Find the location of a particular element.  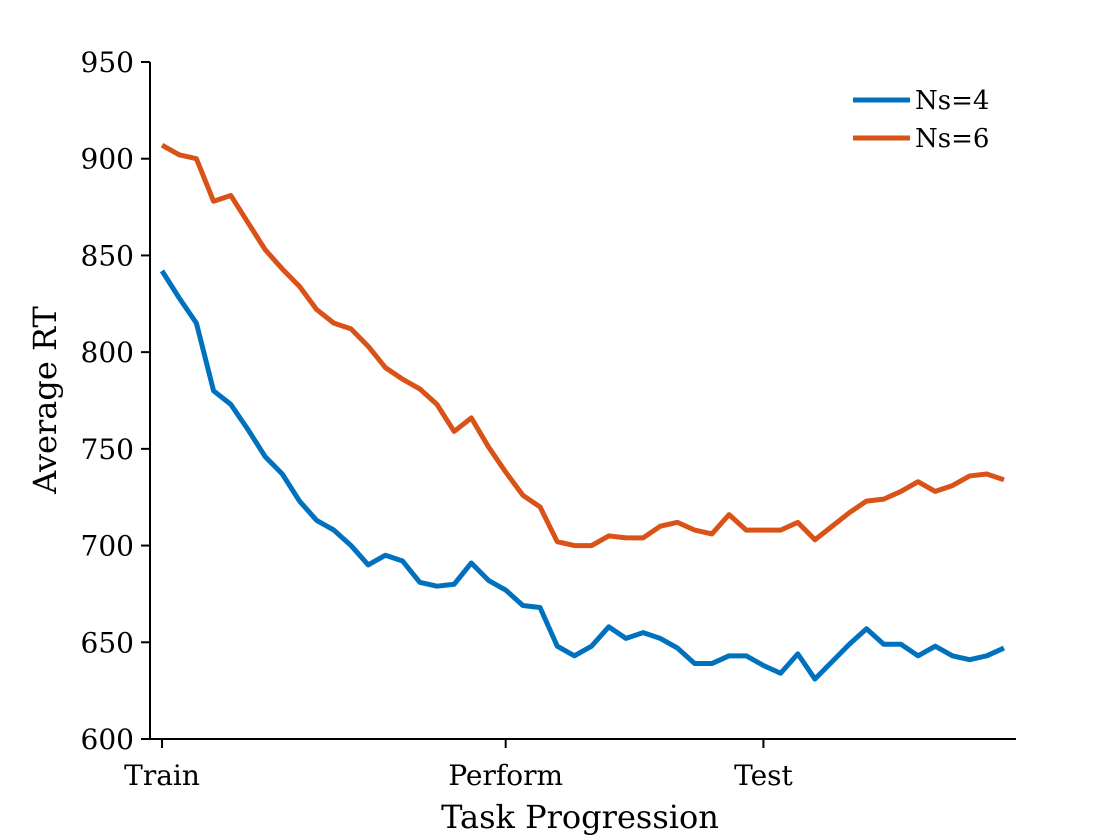

y-tick-label: 700 is located at coordinates (107, 546).